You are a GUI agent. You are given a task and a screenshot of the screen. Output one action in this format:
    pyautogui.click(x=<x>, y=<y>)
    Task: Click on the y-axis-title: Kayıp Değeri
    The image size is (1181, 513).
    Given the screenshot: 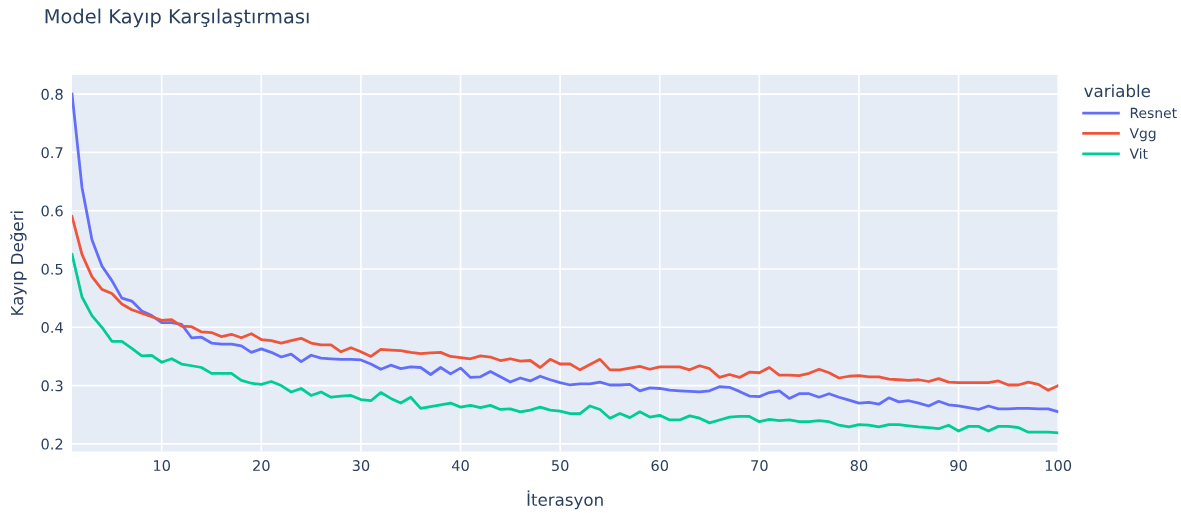 What is the action you would take?
    pyautogui.click(x=18, y=263)
    